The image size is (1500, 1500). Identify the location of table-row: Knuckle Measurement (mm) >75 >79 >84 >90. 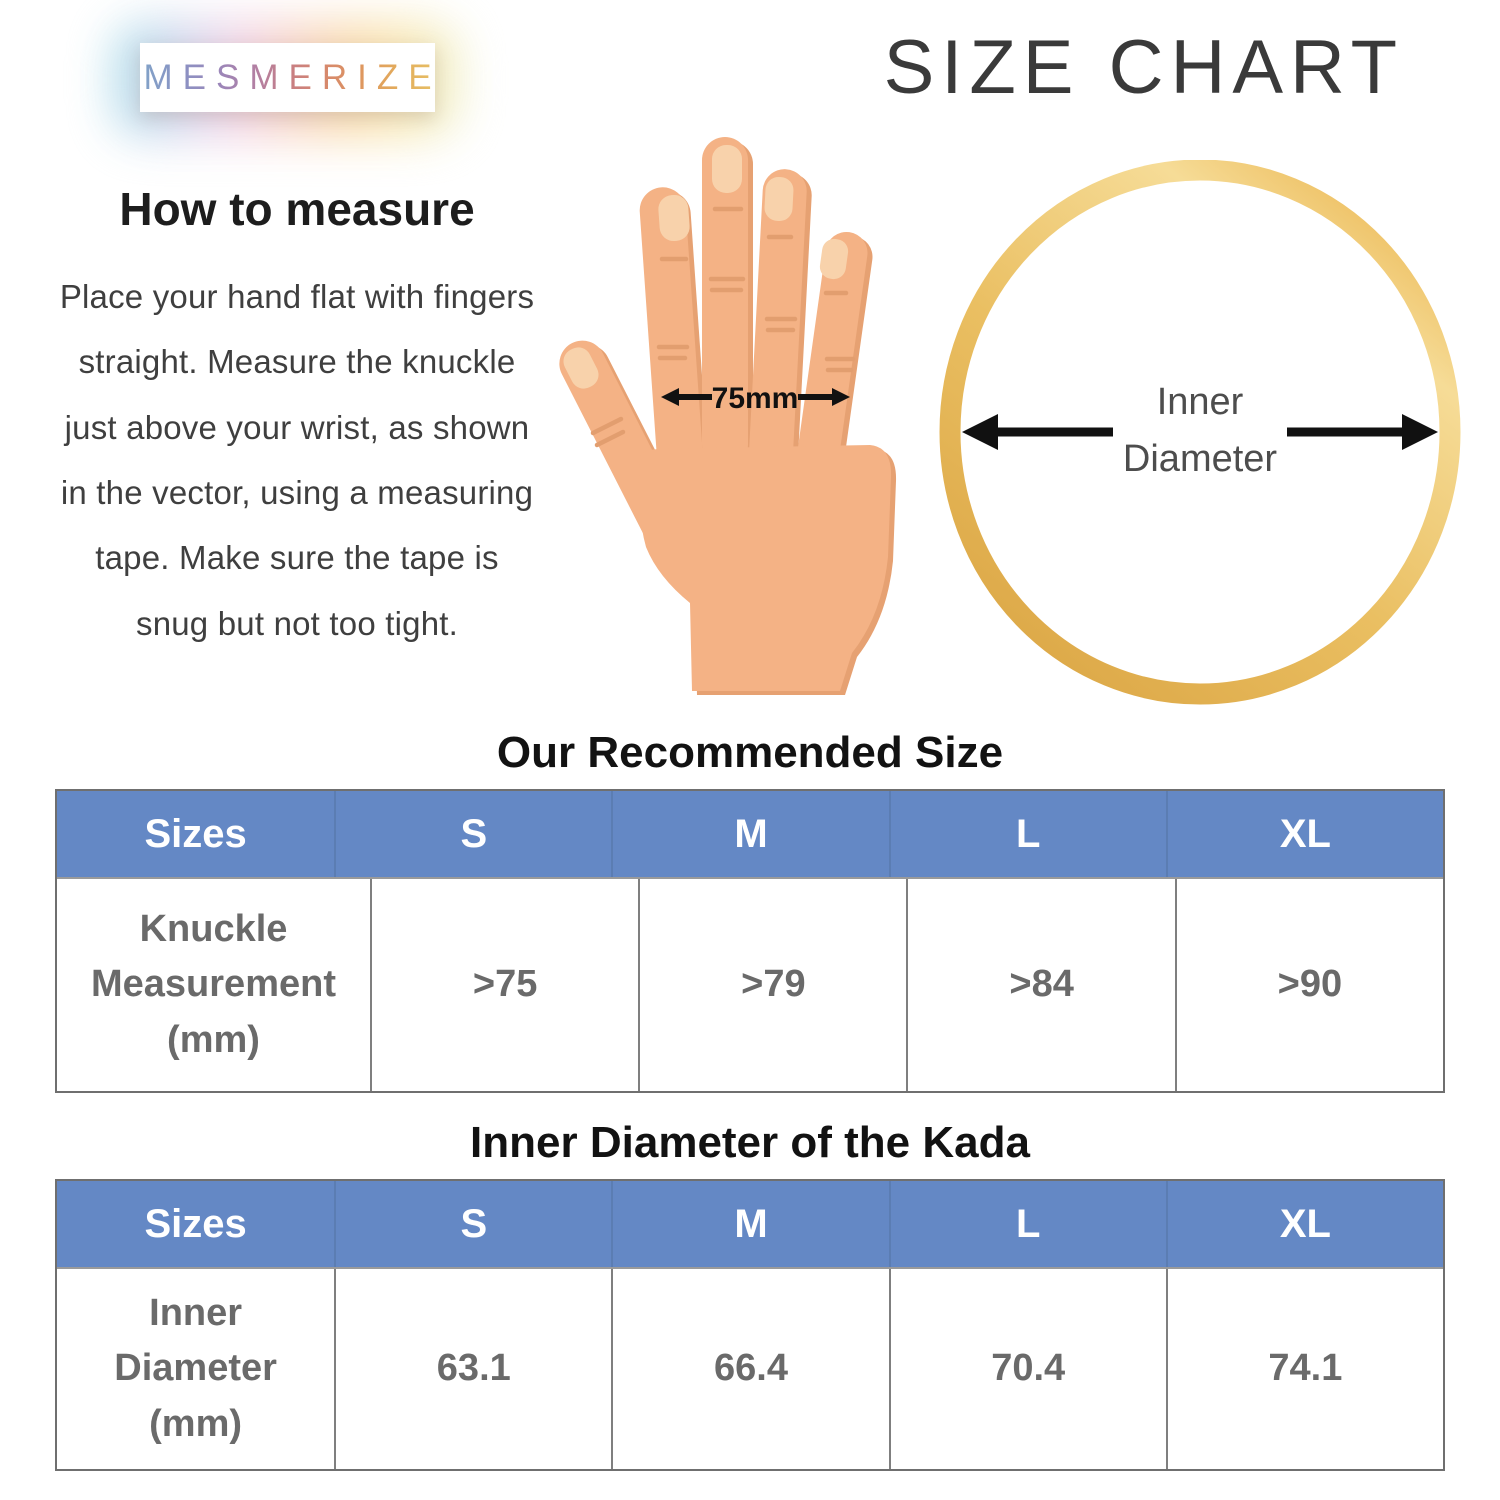
(750, 985).